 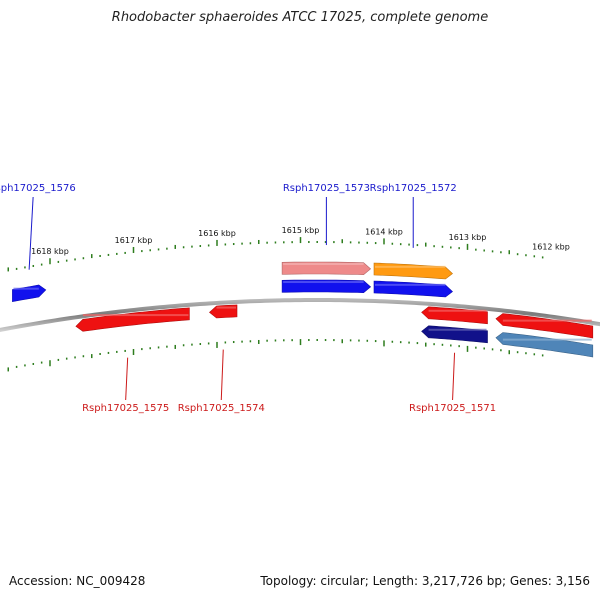 I want to click on gene-label: Rsph17025_1574, so click(x=221, y=408).